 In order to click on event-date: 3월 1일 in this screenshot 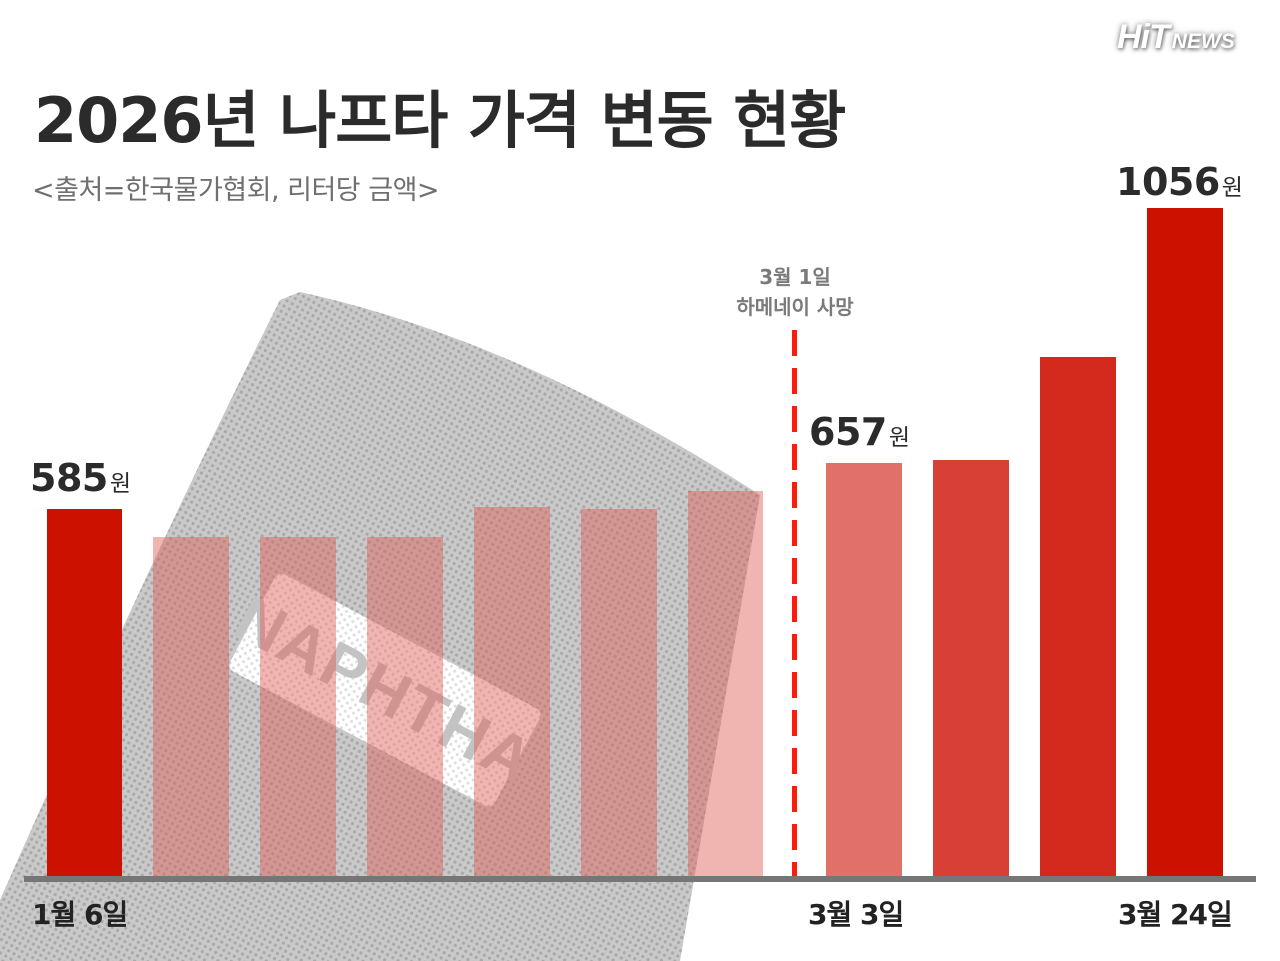, I will do `click(795, 277)`.